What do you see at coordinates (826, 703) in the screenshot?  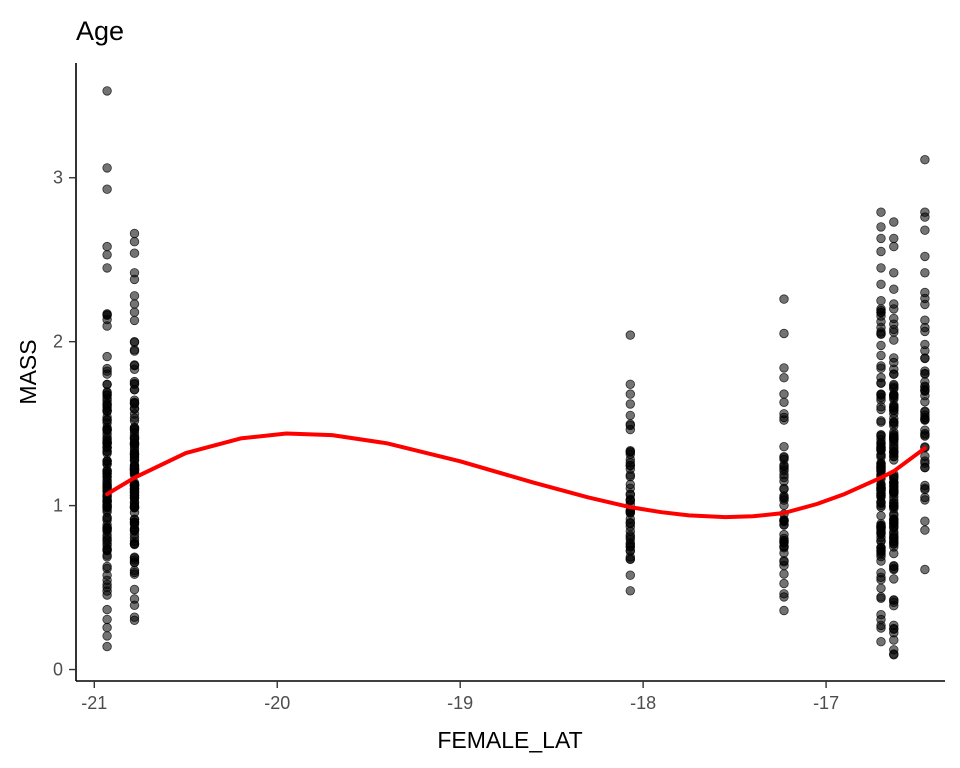 I see `x-tick-label: -17` at bounding box center [826, 703].